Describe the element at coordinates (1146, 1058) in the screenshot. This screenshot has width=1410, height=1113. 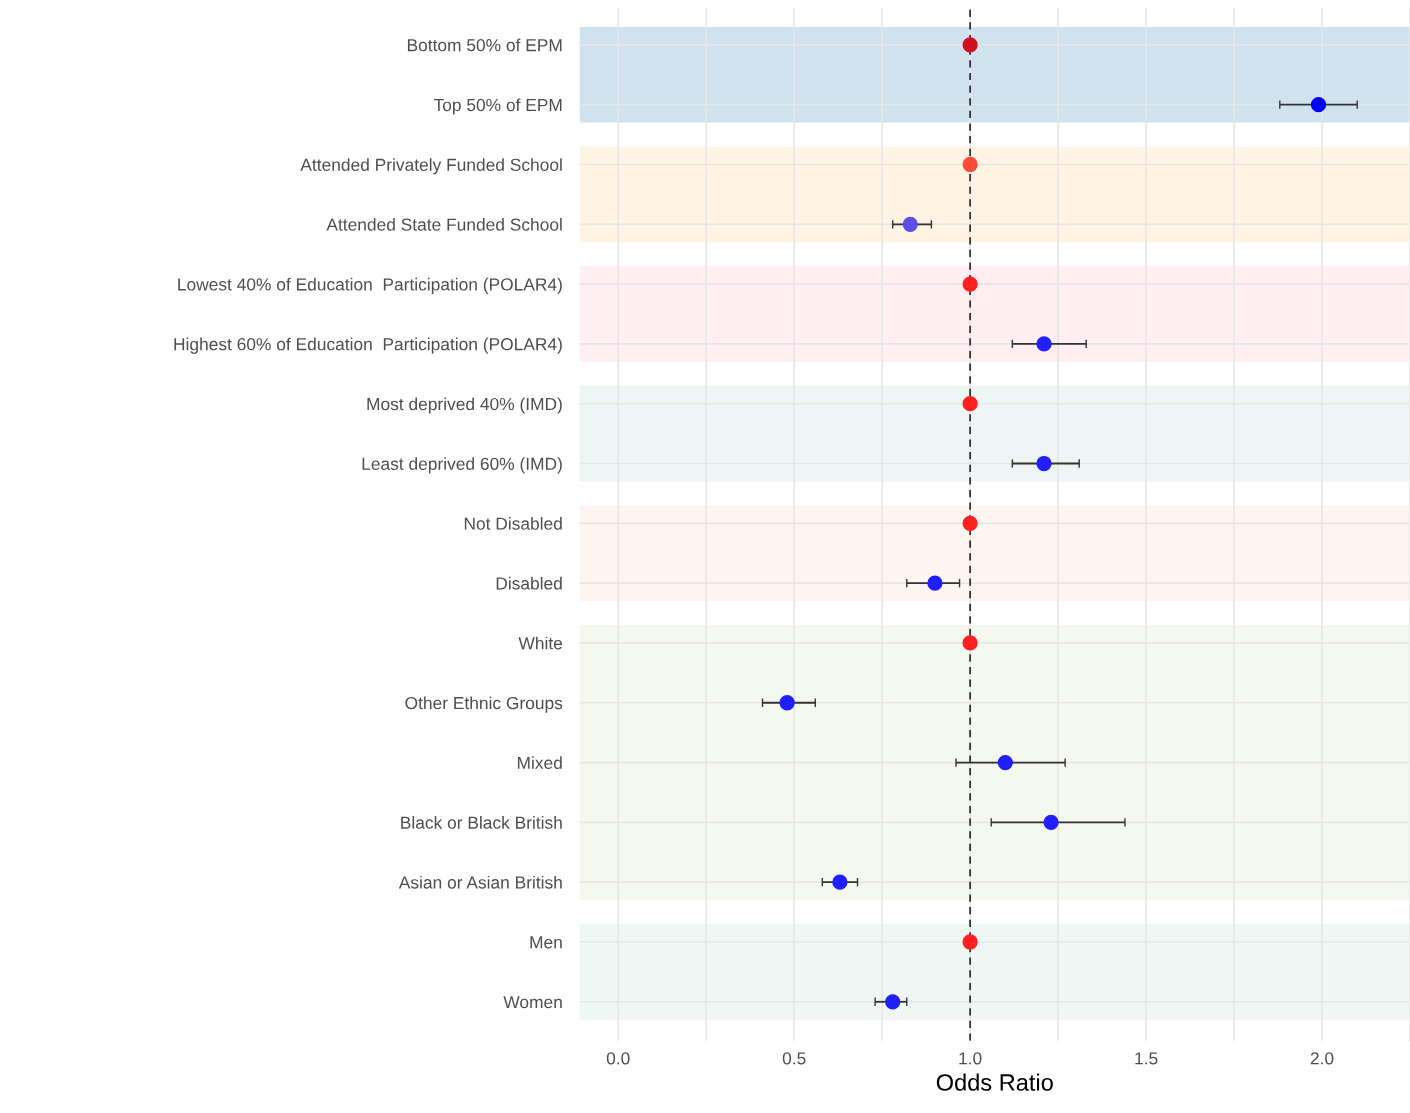
I see `x-tick-label: 1.5` at that location.